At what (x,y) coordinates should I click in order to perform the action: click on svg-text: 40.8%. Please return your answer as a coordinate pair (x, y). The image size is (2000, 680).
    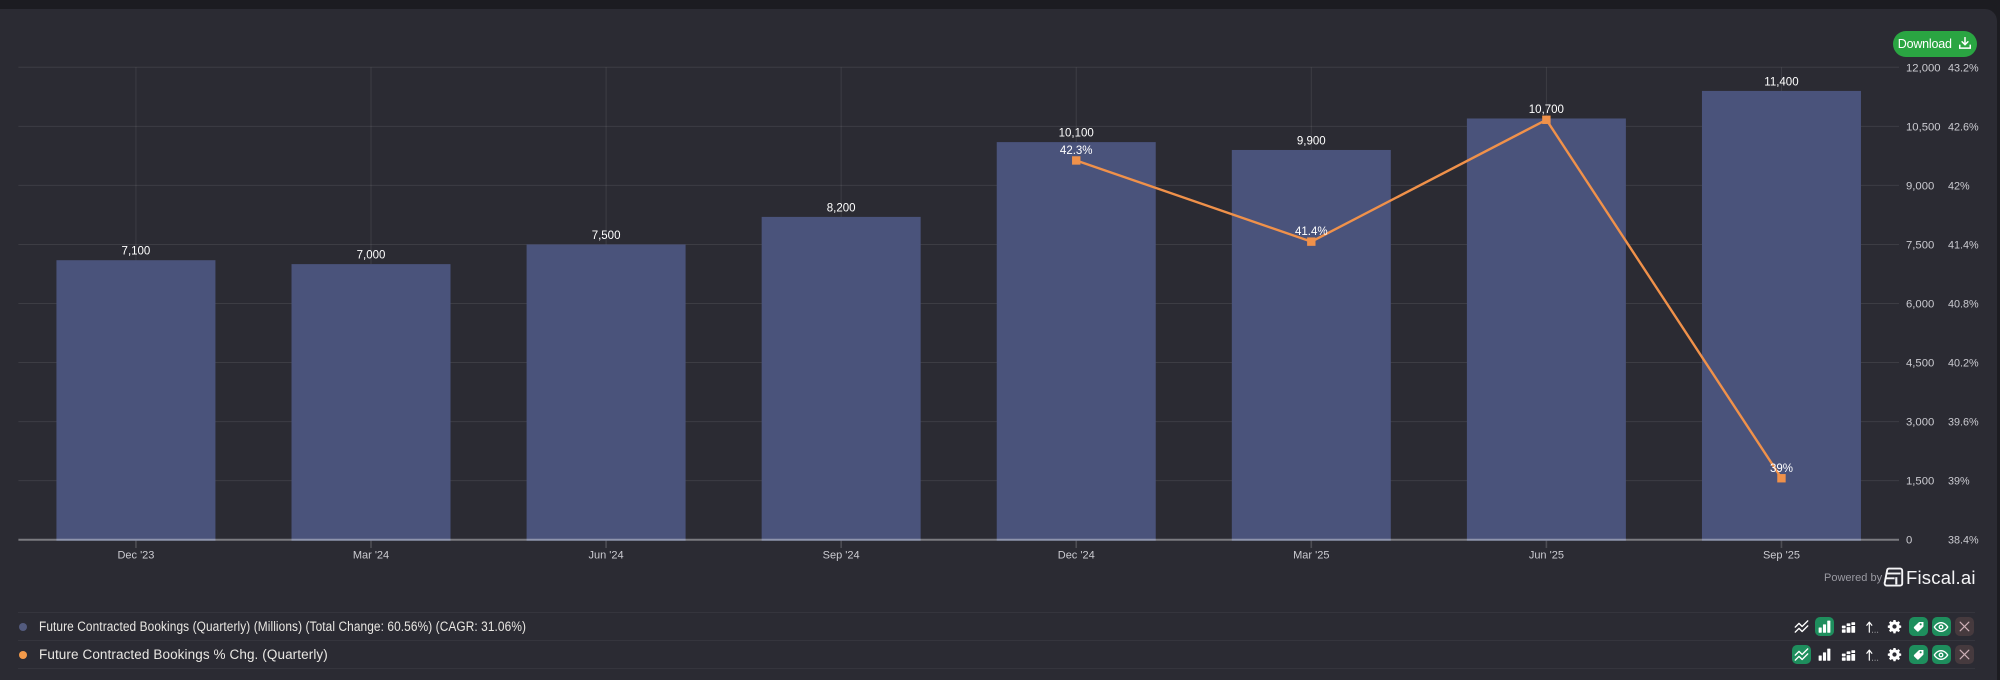
    Looking at the image, I should click on (1963, 305).